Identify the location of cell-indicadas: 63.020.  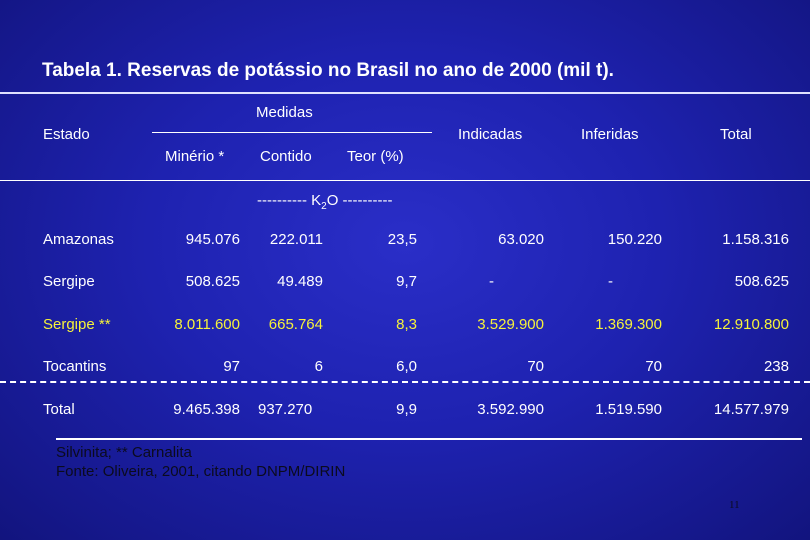
(521, 239).